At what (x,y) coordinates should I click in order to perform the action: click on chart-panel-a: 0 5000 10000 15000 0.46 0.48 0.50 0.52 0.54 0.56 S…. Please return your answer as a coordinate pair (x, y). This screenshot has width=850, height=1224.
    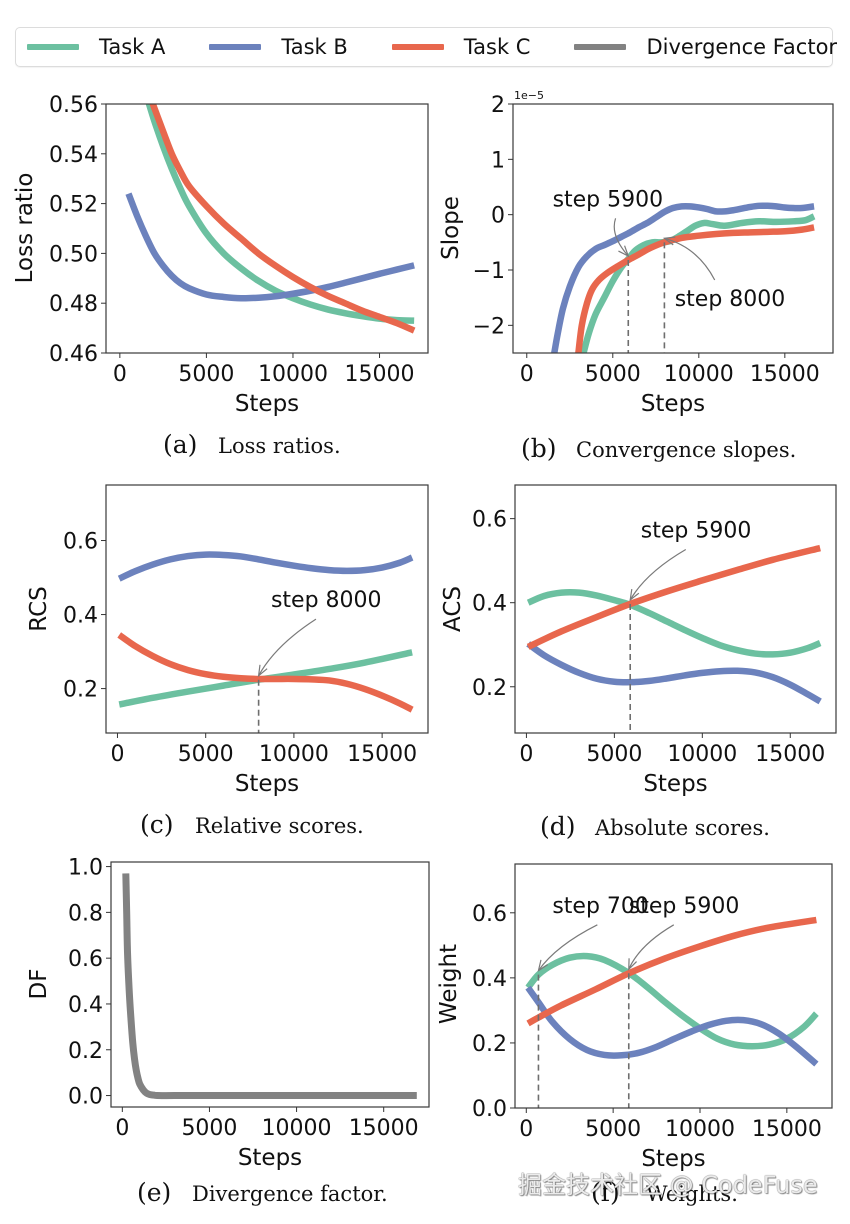
    Looking at the image, I should click on (220, 276).